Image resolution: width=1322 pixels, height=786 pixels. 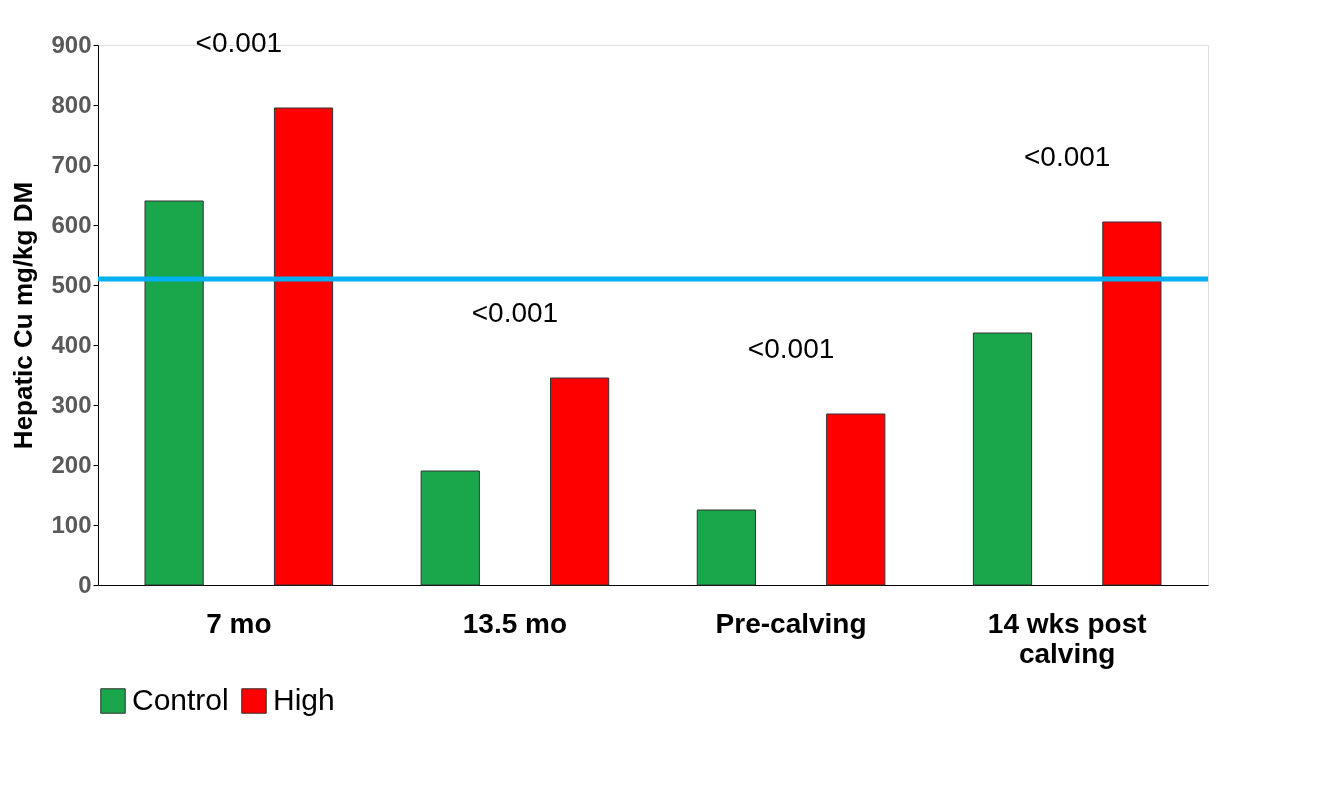 What do you see at coordinates (515, 623) in the screenshot?
I see `x-tick-label: 13.5 mo` at bounding box center [515, 623].